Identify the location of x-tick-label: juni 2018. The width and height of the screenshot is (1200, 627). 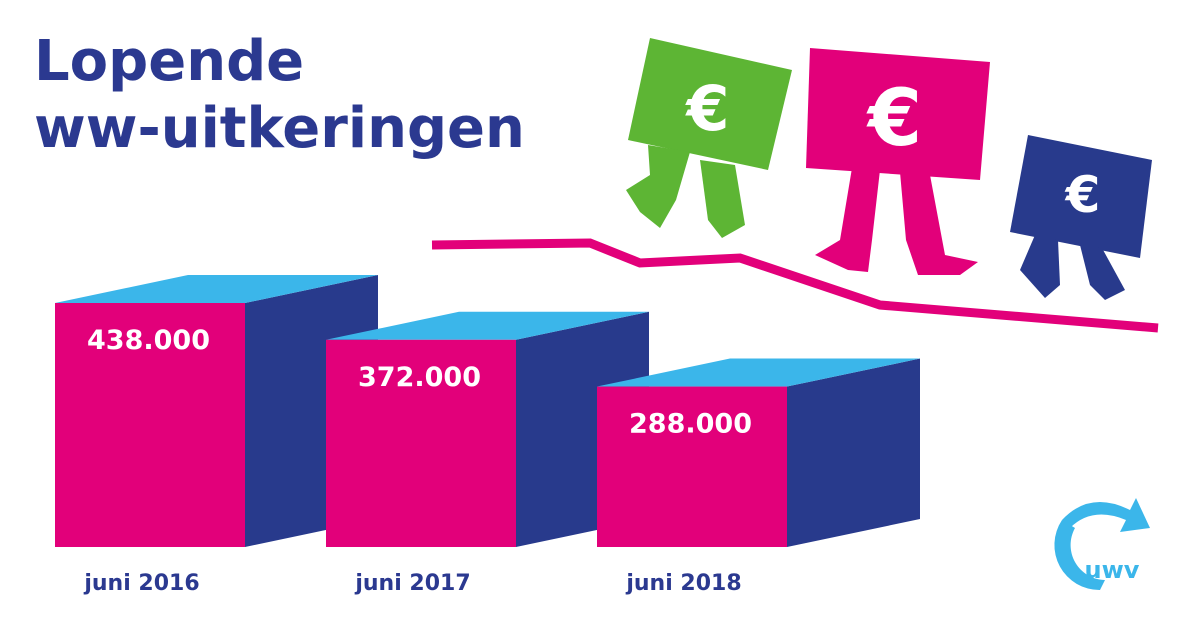
(683, 583).